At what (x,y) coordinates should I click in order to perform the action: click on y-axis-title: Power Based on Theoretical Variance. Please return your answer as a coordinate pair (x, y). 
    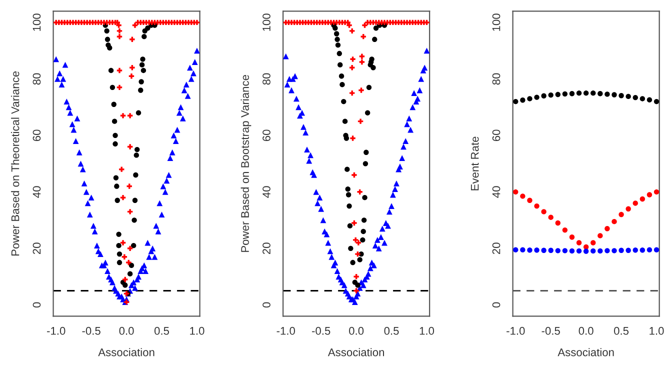
    Looking at the image, I should click on (15, 163).